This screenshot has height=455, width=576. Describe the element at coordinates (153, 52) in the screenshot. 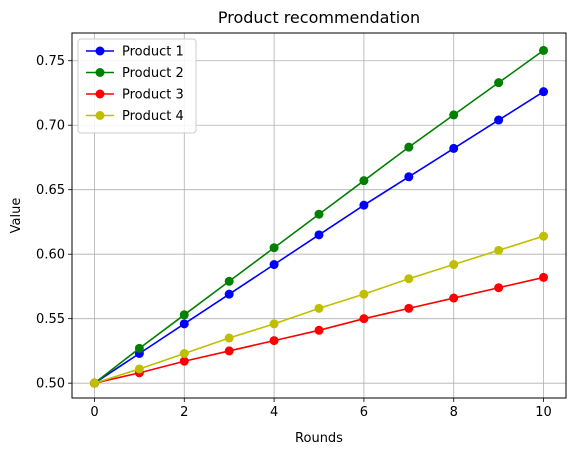

I see `legend-label: Product 1` at that location.